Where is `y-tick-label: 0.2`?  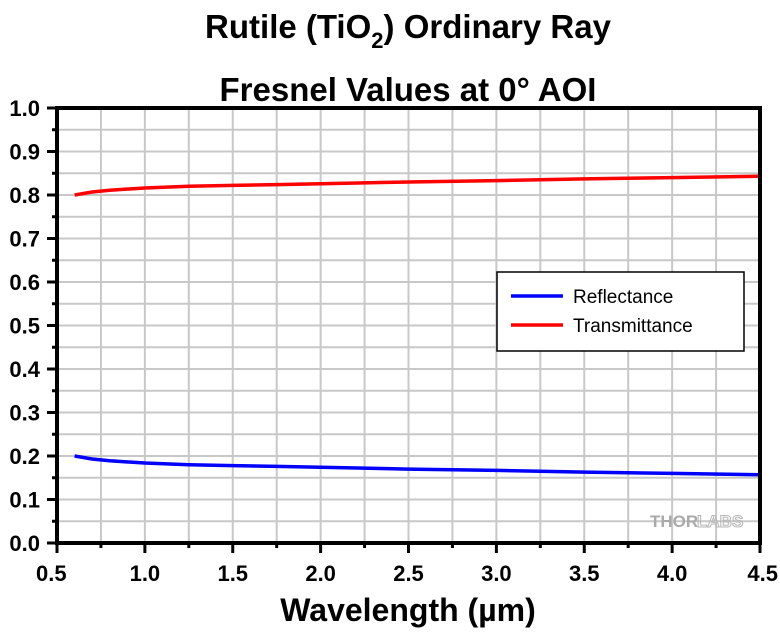 y-tick-label: 0.2 is located at coordinates (24, 456).